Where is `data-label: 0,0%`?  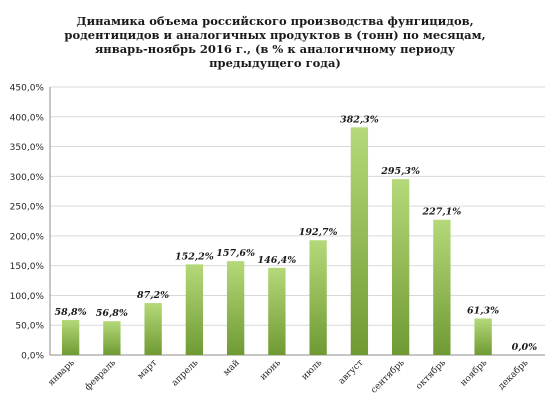 data-label: 0,0% is located at coordinates (525, 347).